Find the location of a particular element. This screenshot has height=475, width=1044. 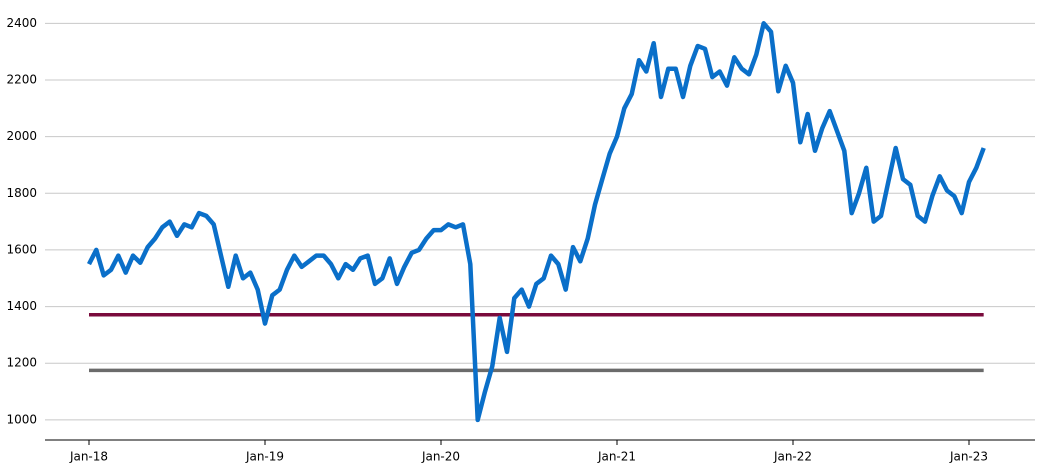

y-tick-label: 1000 is located at coordinates (21, 419).